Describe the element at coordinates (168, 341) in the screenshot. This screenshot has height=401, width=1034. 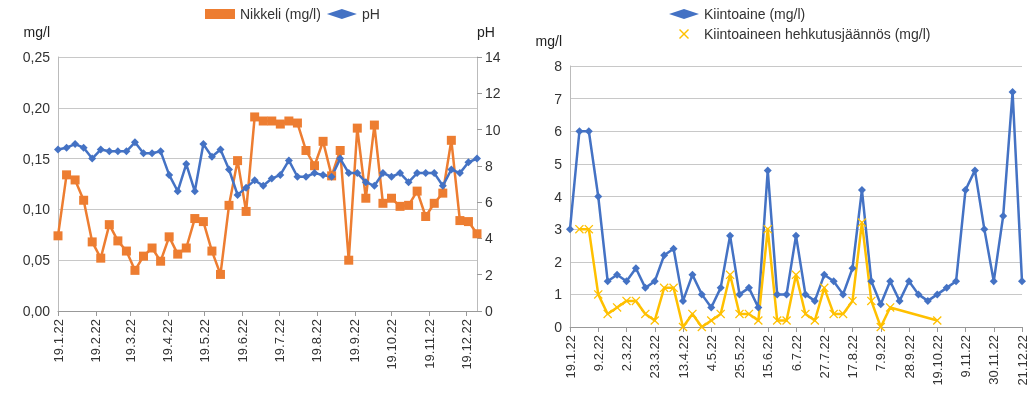
I see `x-tick-label: 19.4.22` at that location.